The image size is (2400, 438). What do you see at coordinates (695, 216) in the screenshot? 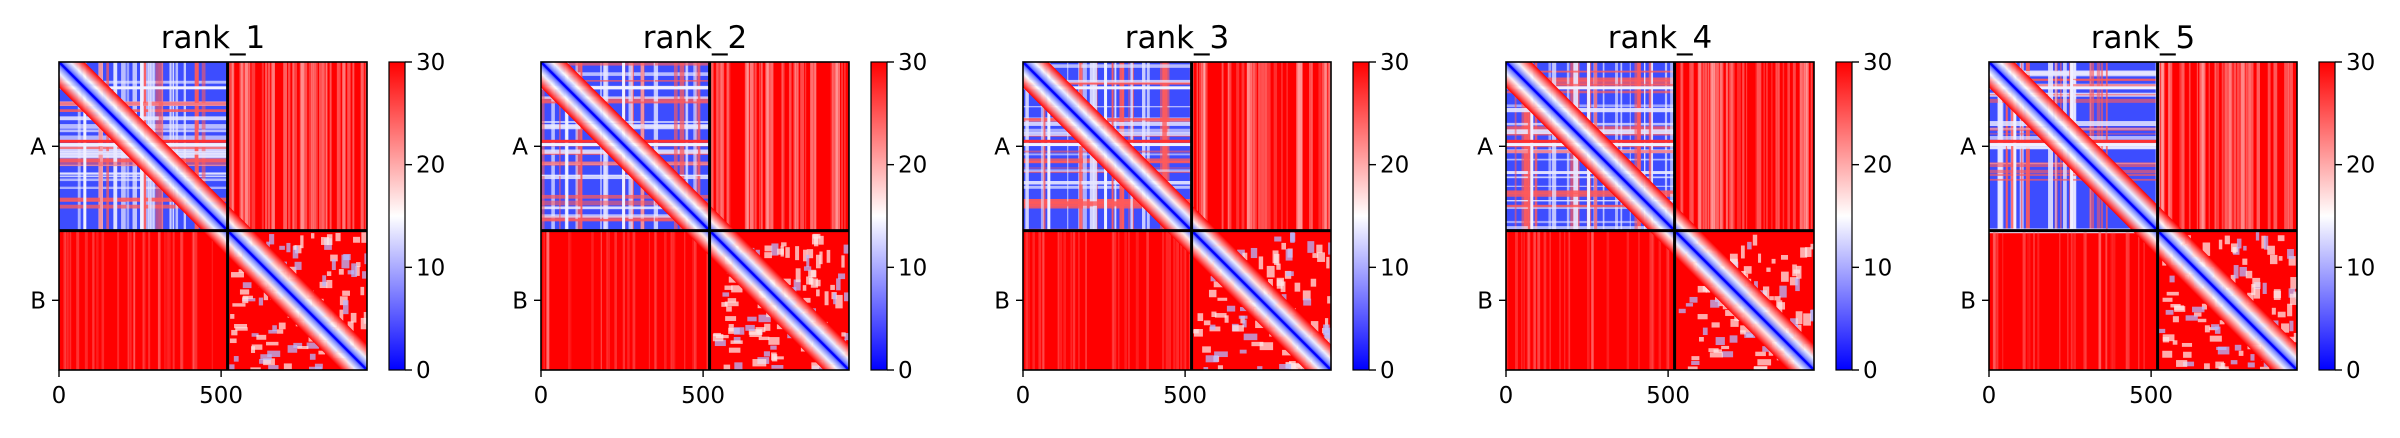
I see `axes-frame` at bounding box center [695, 216].